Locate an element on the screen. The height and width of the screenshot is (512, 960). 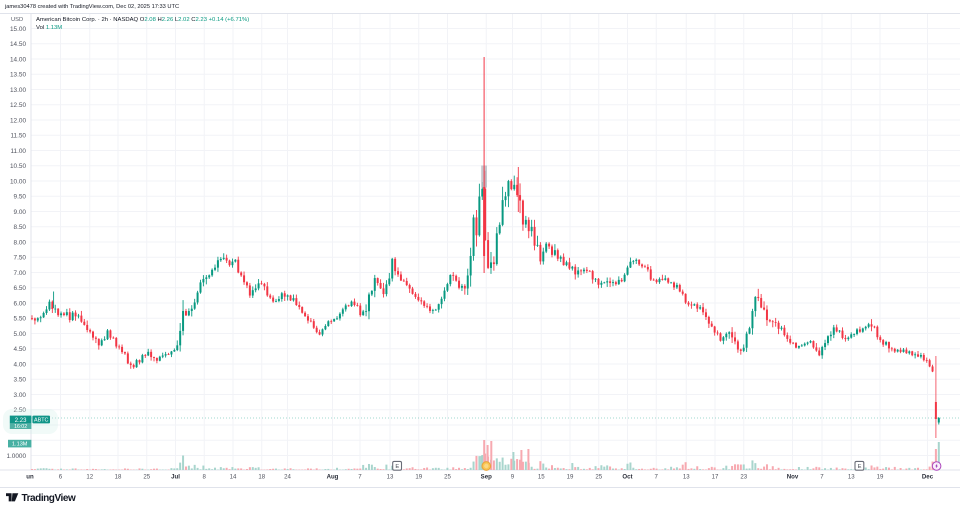
svg-text: 8.50 is located at coordinates (20, 227).